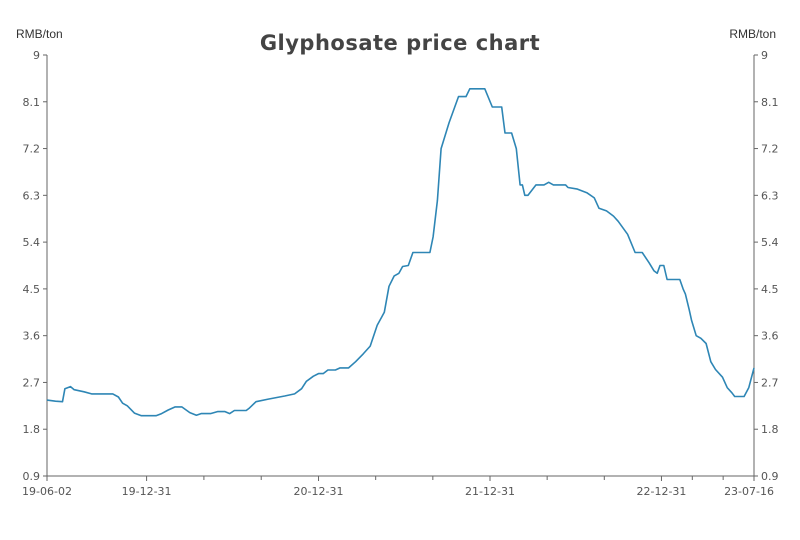 This screenshot has height=540, width=800. Describe the element at coordinates (32, 336) in the screenshot. I see `y-tick-label-left: 3.6` at that location.